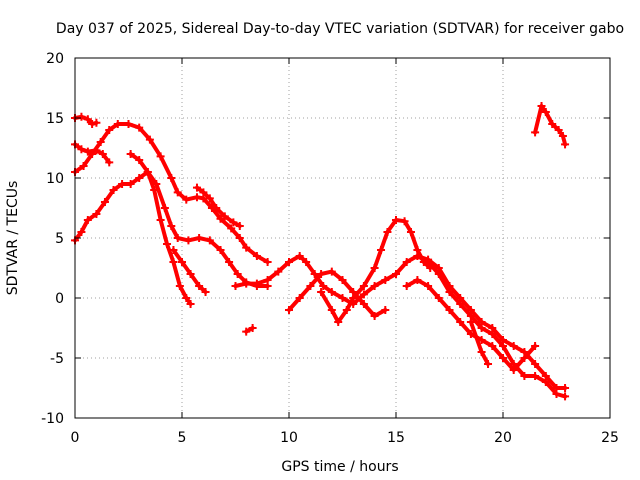  What do you see at coordinates (339, 467) in the screenshot?
I see `x-axis-label: GPS time / hours` at bounding box center [339, 467].